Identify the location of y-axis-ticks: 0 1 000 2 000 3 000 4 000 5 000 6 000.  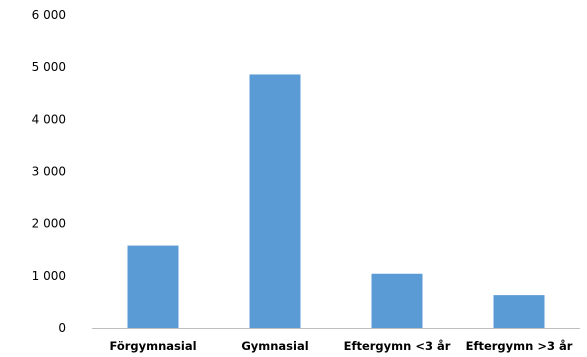
(49, 171).